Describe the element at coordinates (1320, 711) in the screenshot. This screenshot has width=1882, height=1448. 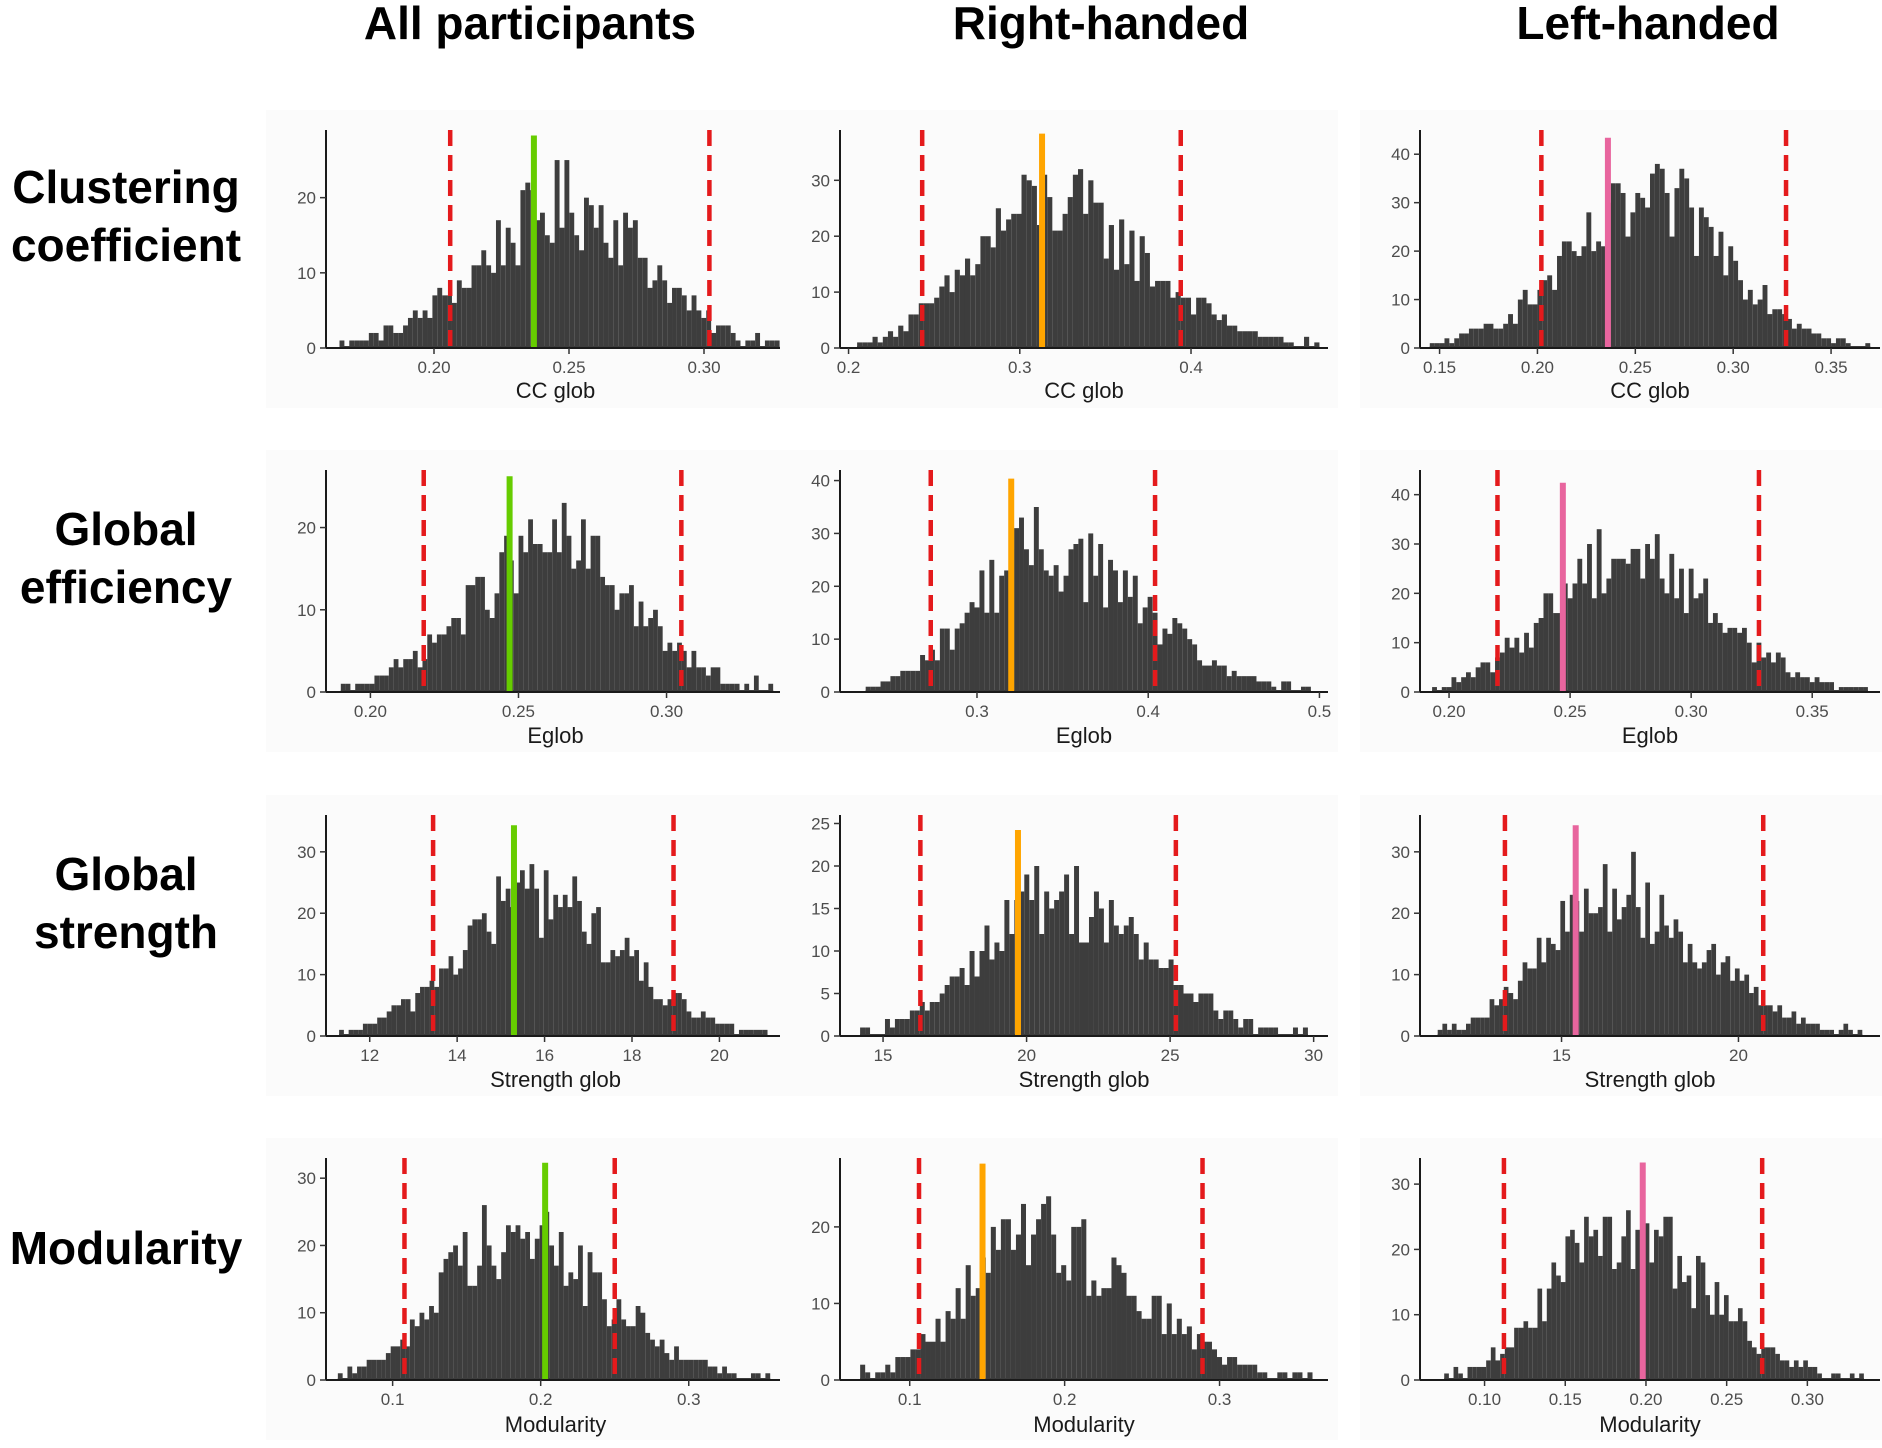
I see `x-tick-label: 0.5` at that location.